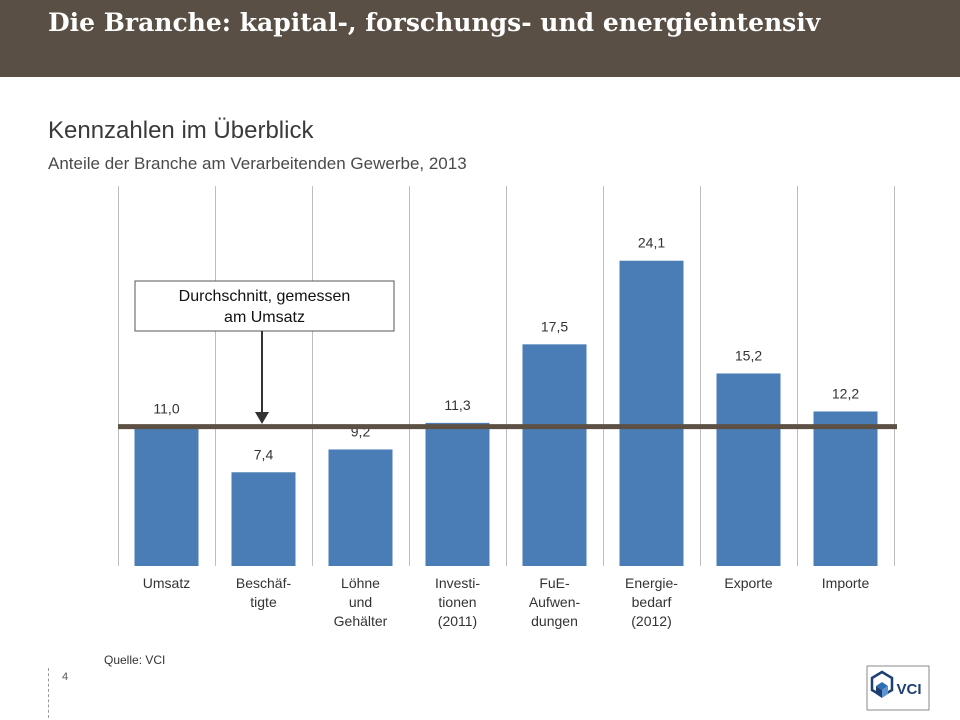 The height and width of the screenshot is (720, 960). Describe the element at coordinates (360, 602) in the screenshot. I see `category-label: und` at that location.